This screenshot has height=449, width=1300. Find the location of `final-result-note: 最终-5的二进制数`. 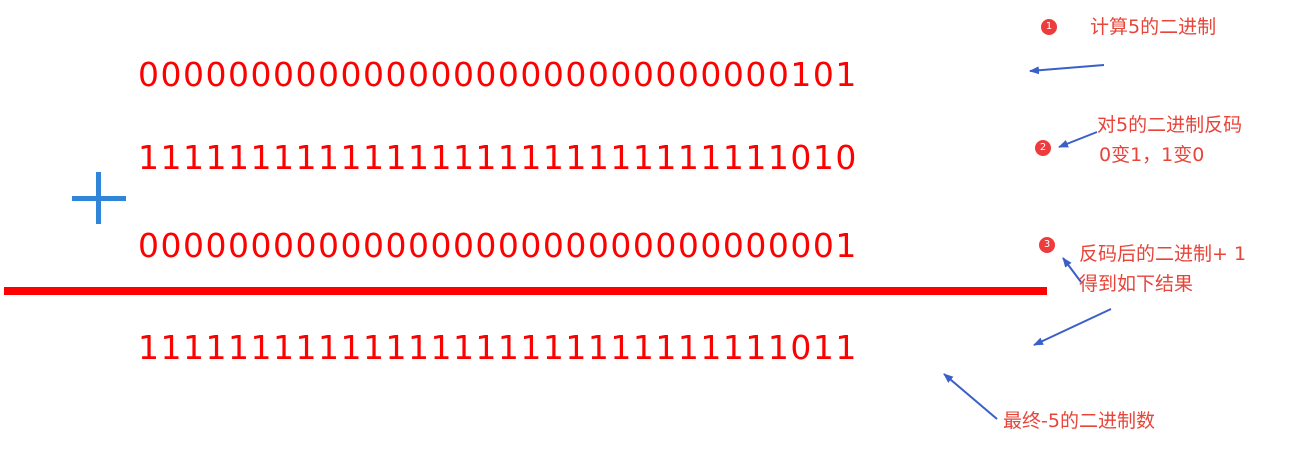

final-result-note: 最终-5的二进制数 is located at coordinates (1079, 421).